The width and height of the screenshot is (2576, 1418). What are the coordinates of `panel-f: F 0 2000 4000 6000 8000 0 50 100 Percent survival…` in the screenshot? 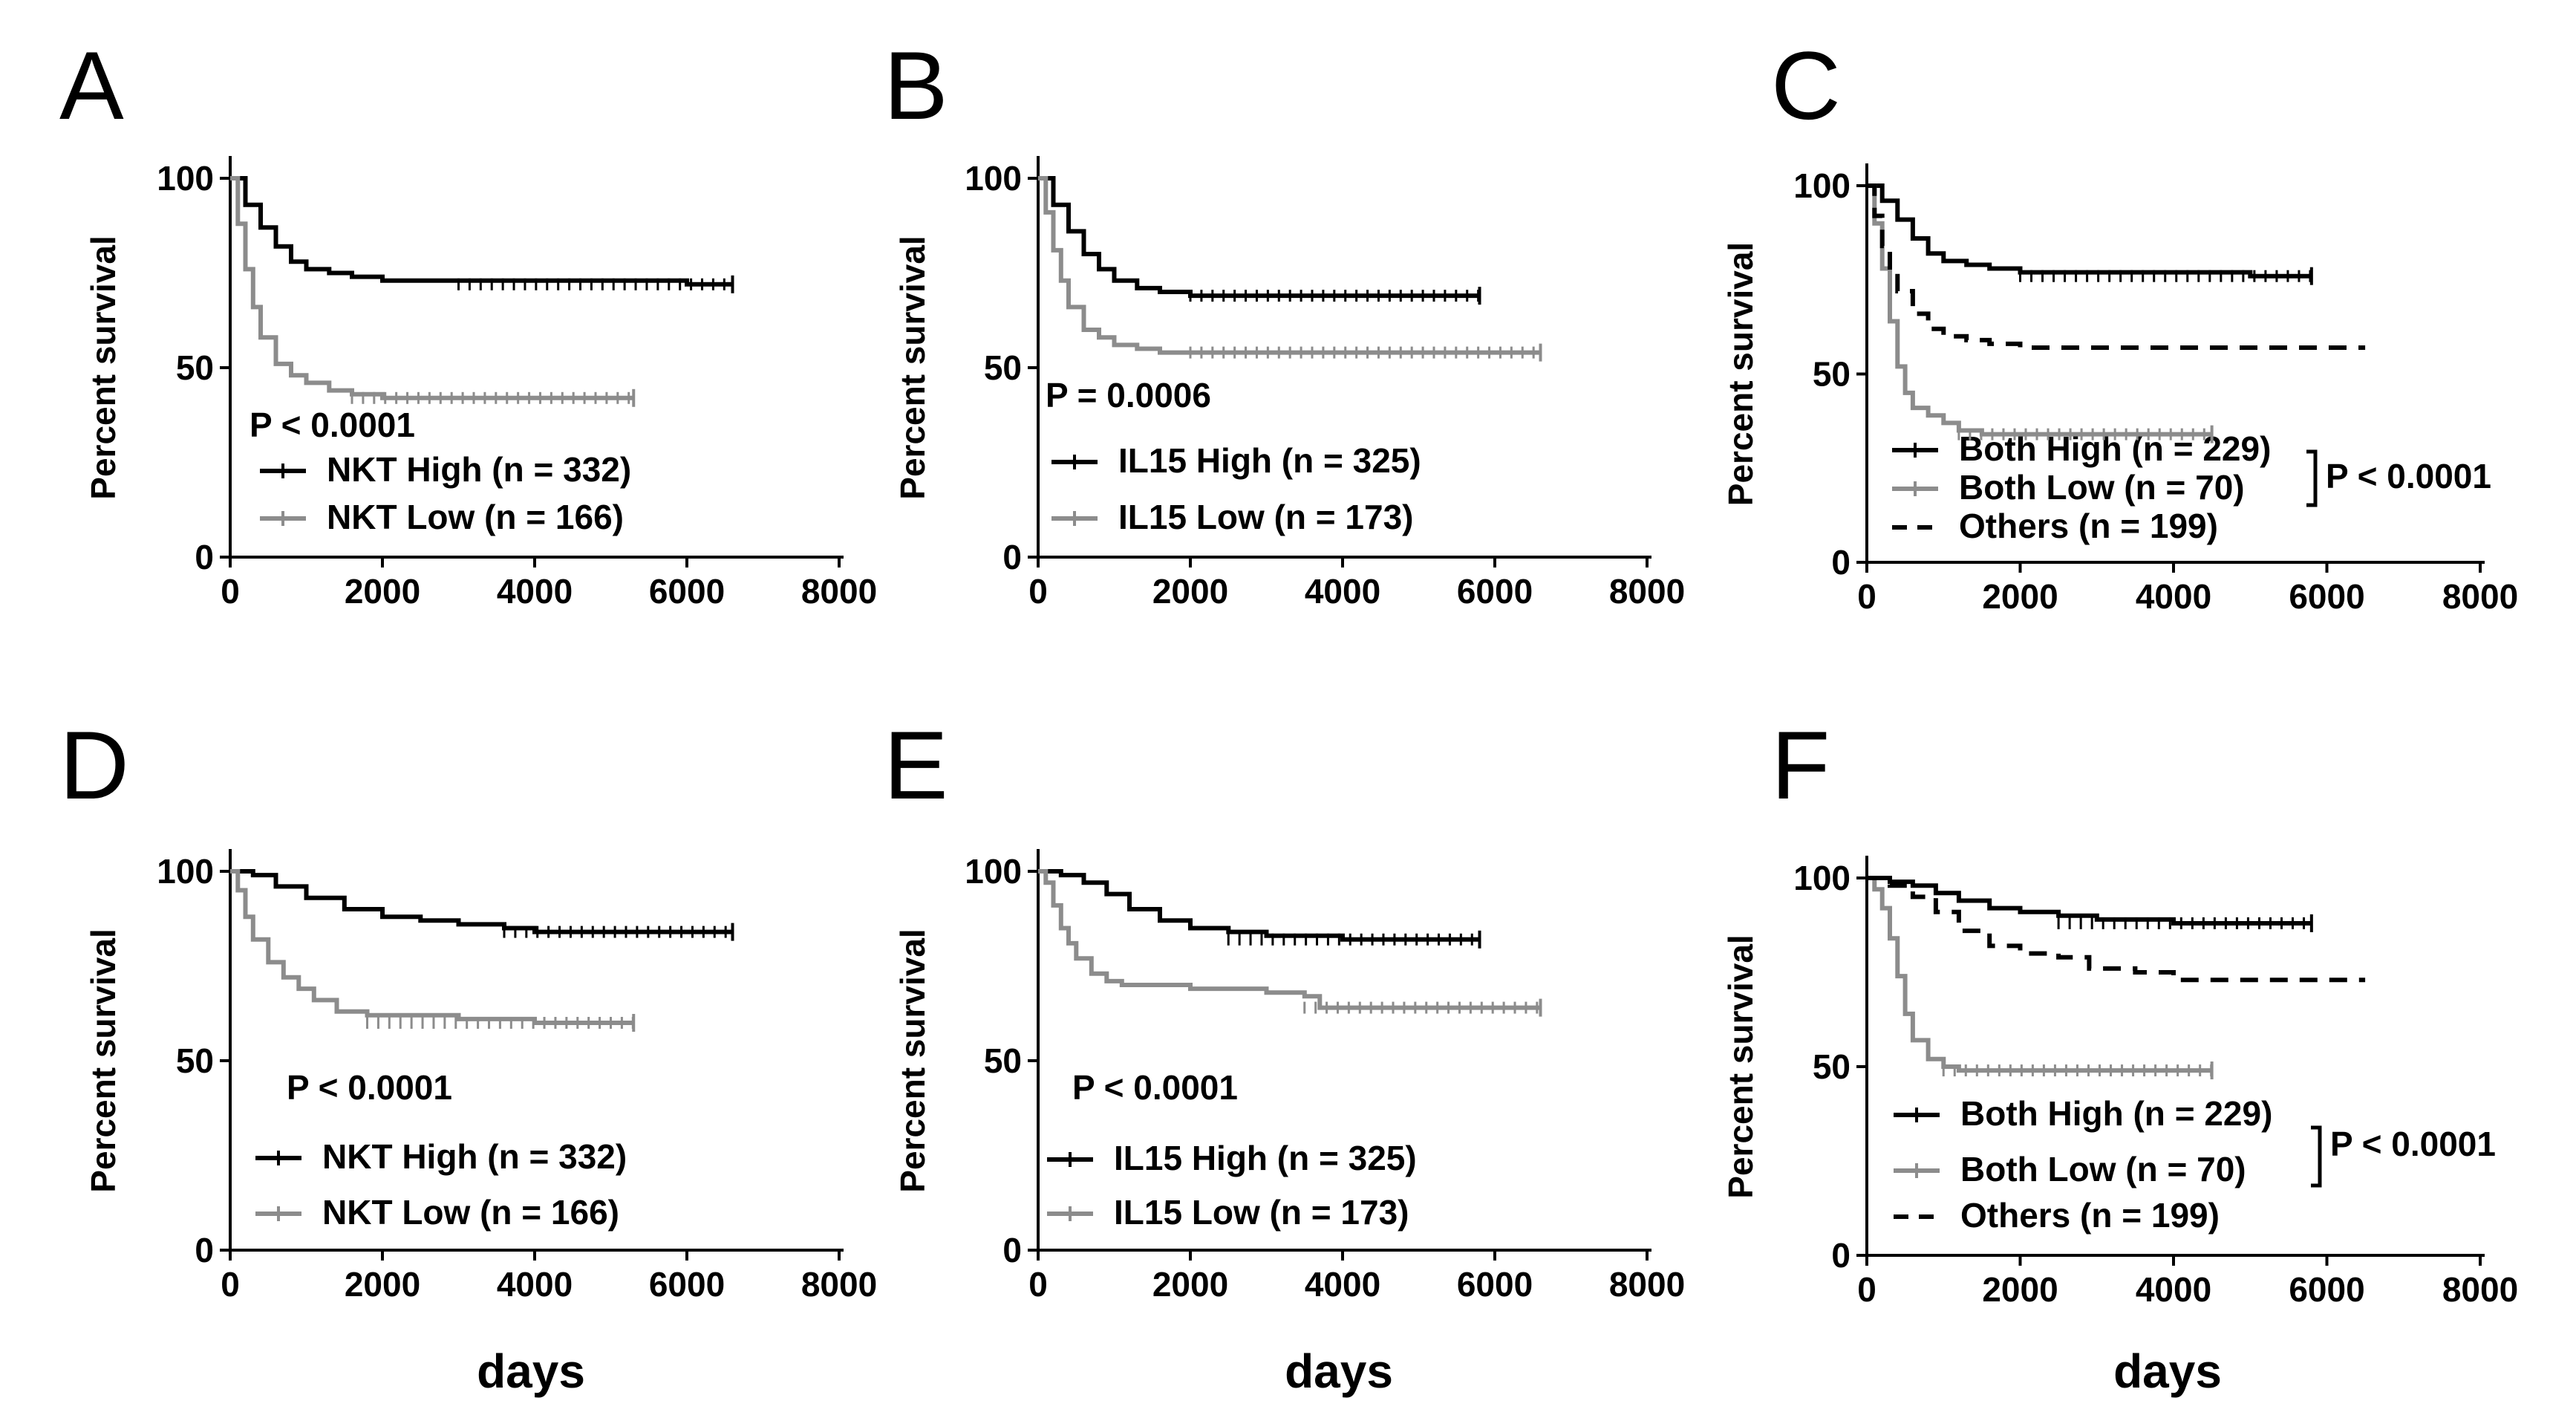 It's located at (2119, 1054).